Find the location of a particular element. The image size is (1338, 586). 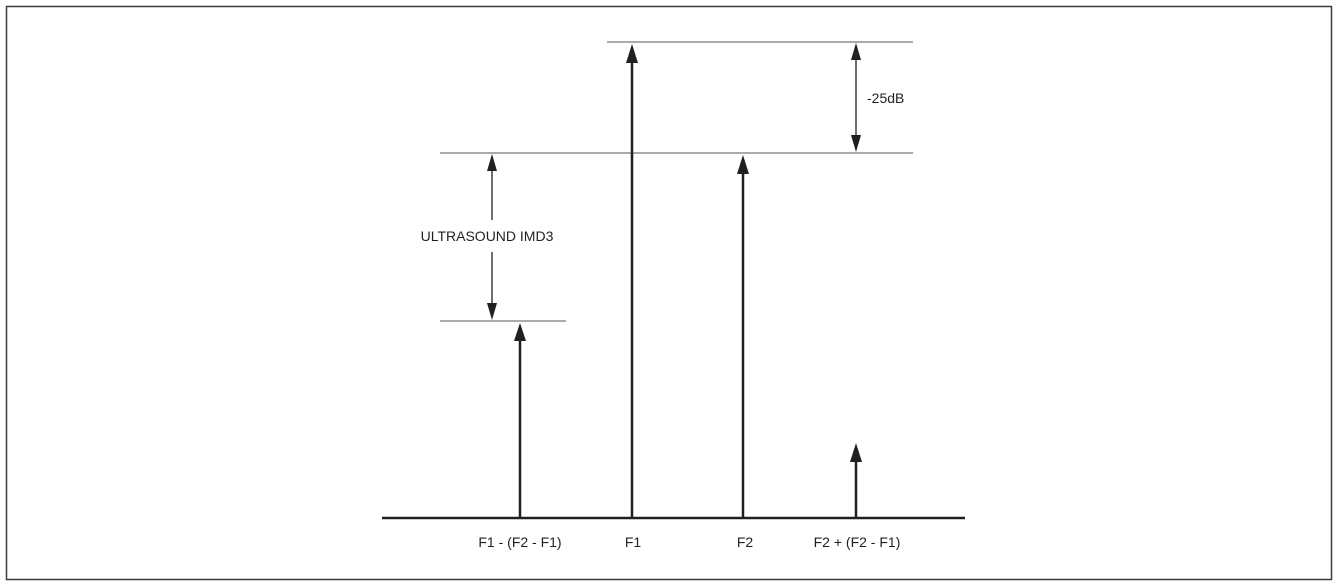

minus-25db-dimension-arrow is located at coordinates (856, 97).